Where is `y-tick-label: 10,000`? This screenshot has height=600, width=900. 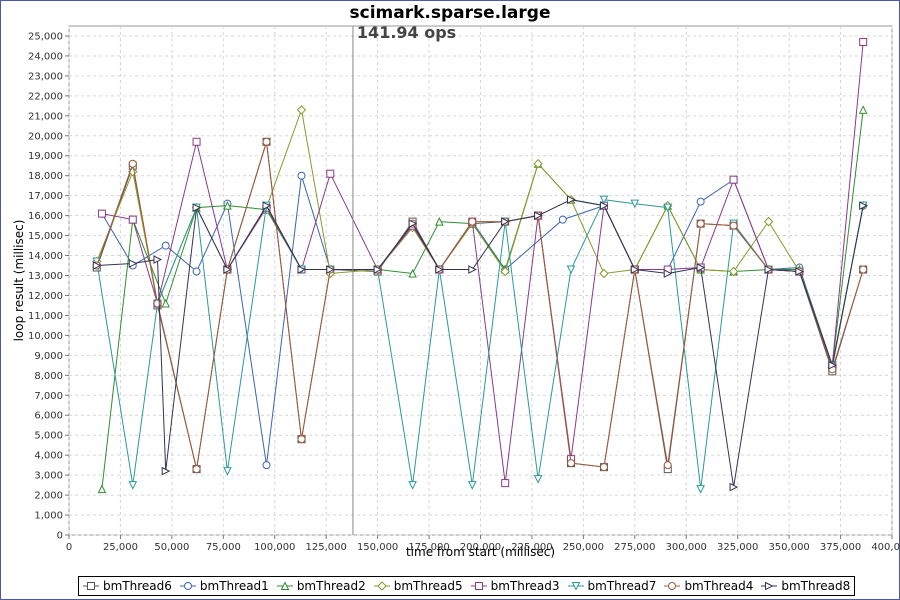 y-tick-label: 10,000 is located at coordinates (45, 336).